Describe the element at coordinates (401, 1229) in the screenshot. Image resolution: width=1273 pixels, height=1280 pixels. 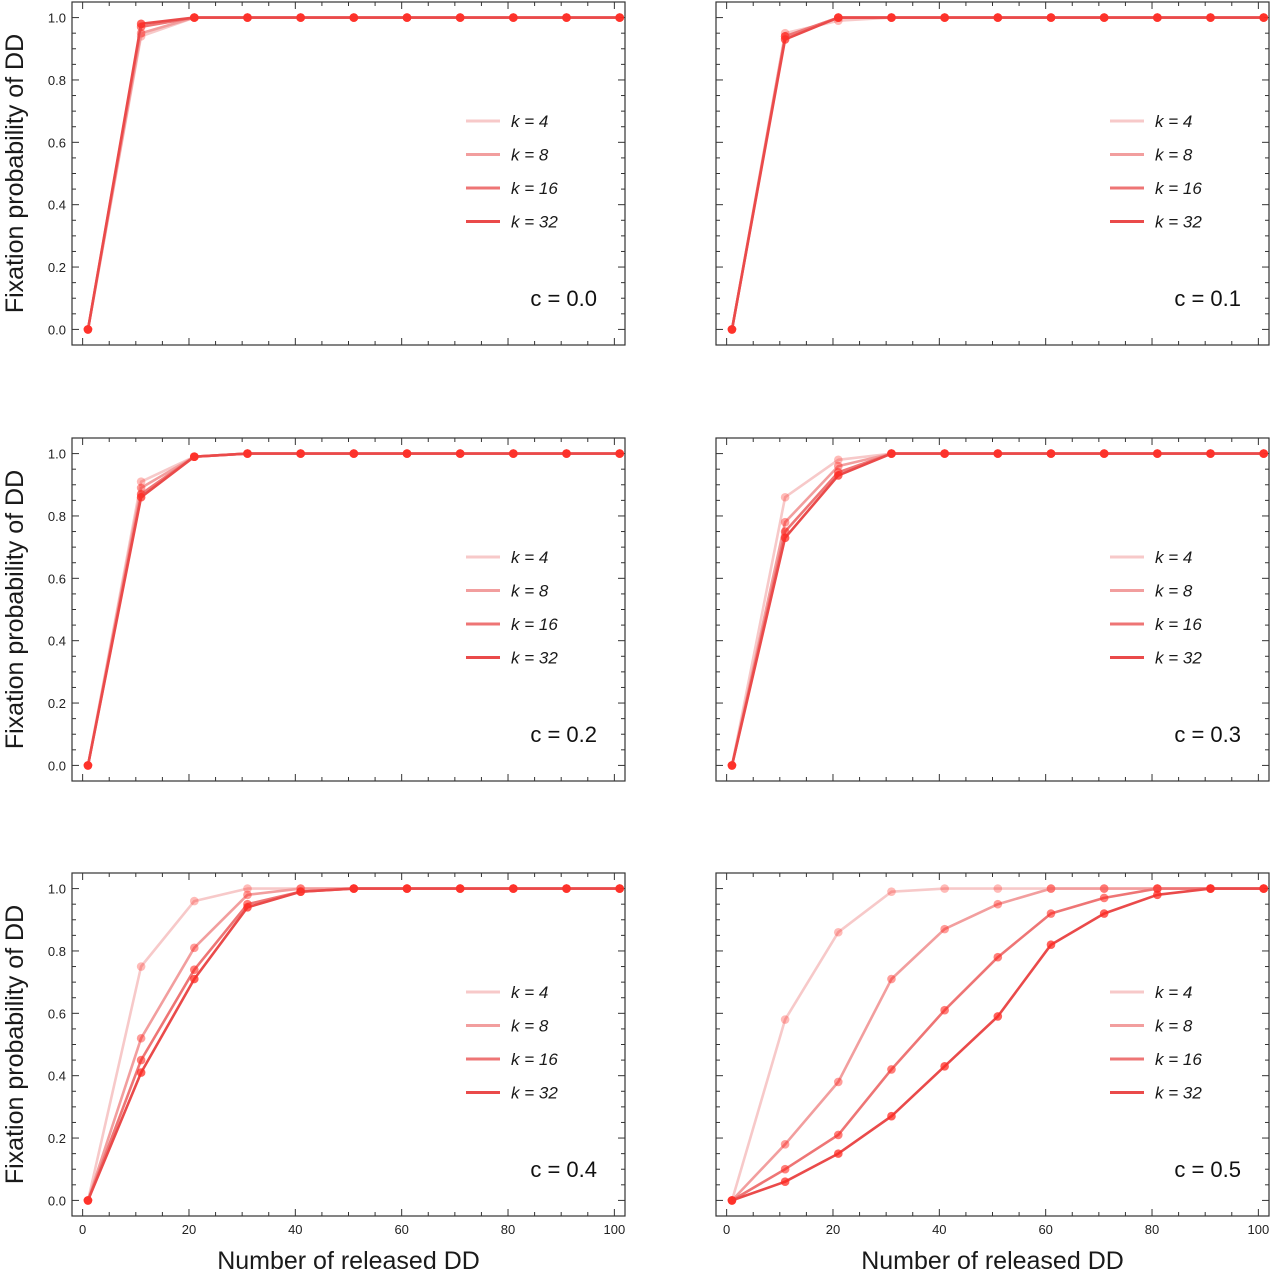
I see `x-tick-label: 60` at that location.